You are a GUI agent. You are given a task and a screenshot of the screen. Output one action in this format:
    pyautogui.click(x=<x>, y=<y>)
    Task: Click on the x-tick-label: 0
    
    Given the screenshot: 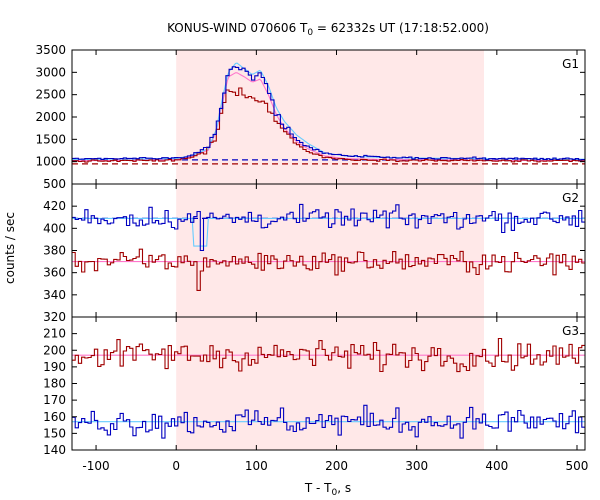 What is the action you would take?
    pyautogui.click(x=176, y=466)
    